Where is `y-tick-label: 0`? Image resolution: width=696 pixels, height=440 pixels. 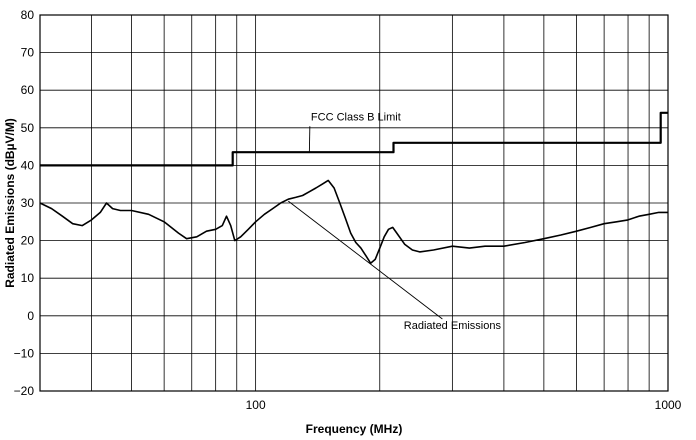 y-tick-label: 0 is located at coordinates (30, 316).